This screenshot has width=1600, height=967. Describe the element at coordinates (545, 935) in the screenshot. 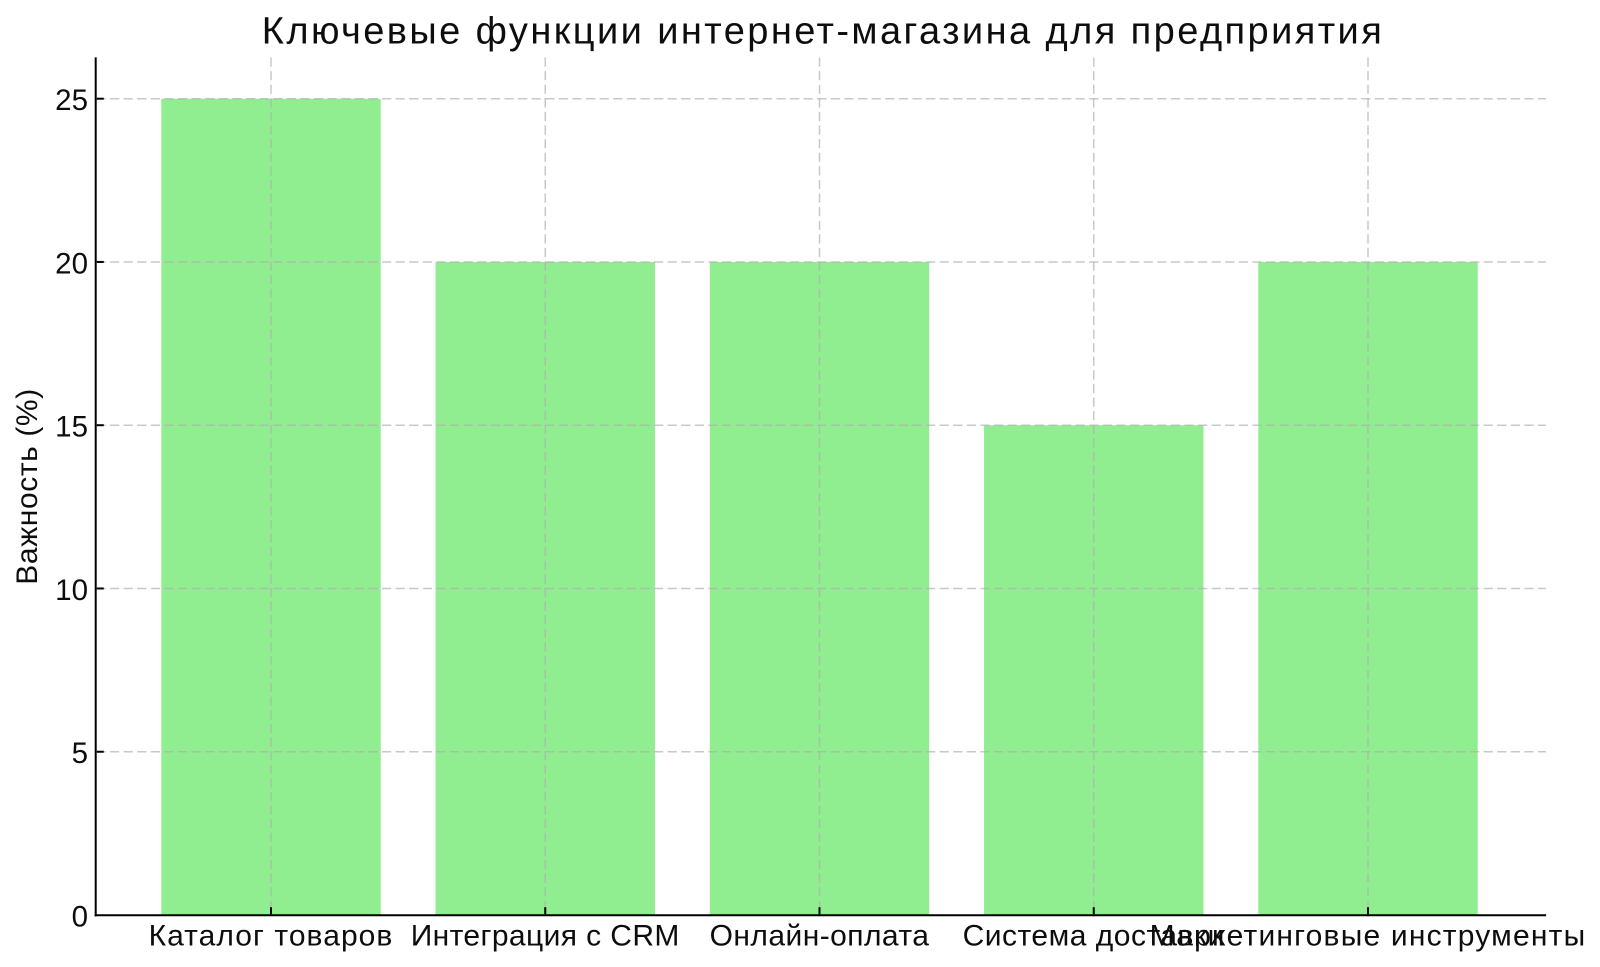

I see `svg-text: Интеграция с CRM` at that location.